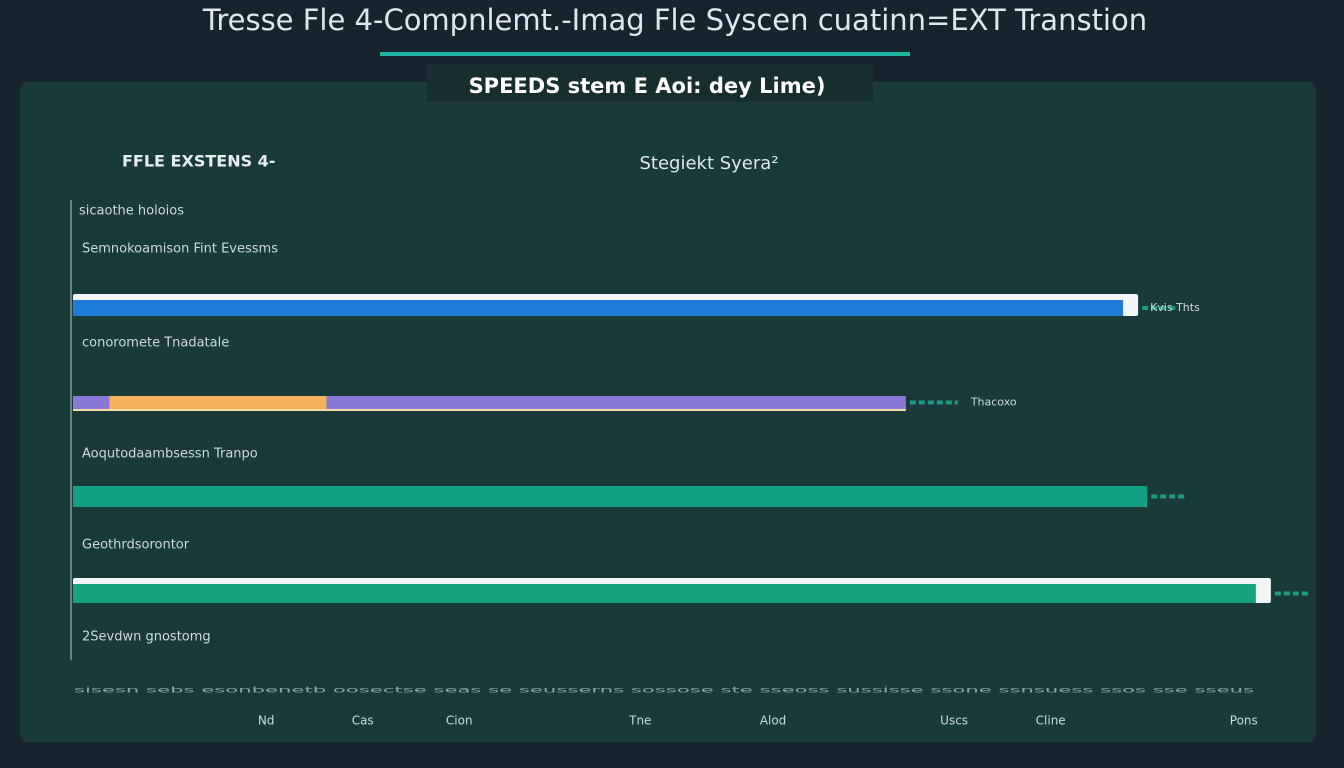 This screenshot has width=1344, height=768. Describe the element at coordinates (180, 249) in the screenshot. I see `category-label: Semnokoamison Fint Evessms` at that location.